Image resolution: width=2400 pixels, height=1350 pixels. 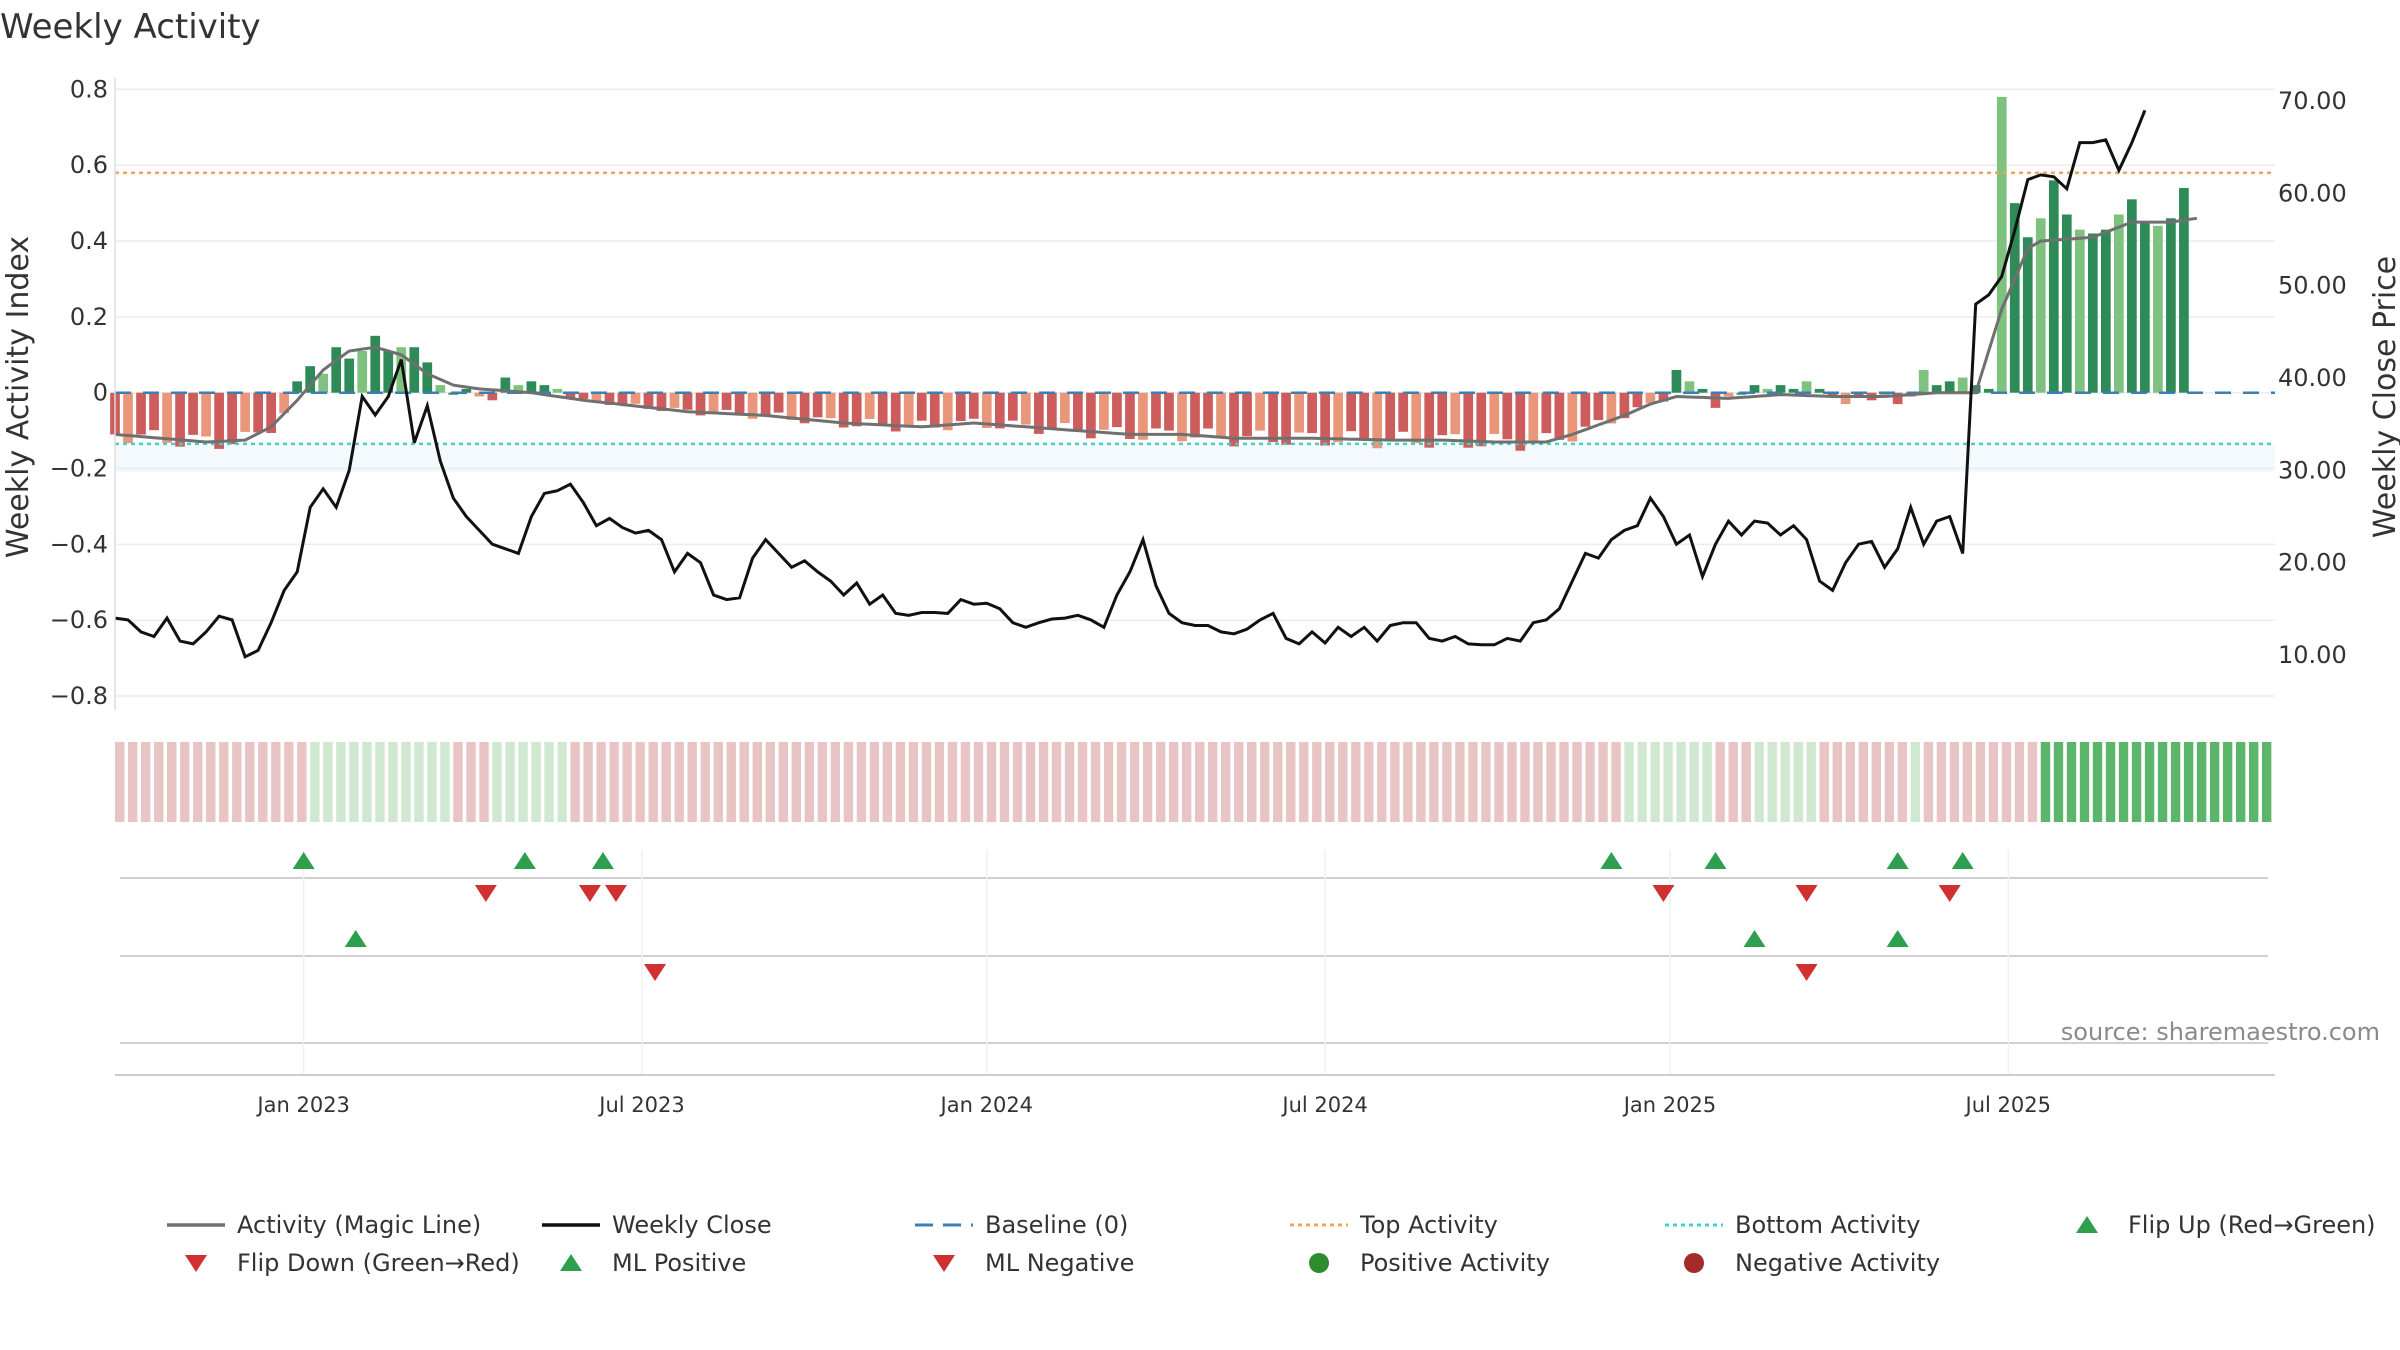 I want to click on y2-tick-label: 50.00, so click(x=2312, y=286).